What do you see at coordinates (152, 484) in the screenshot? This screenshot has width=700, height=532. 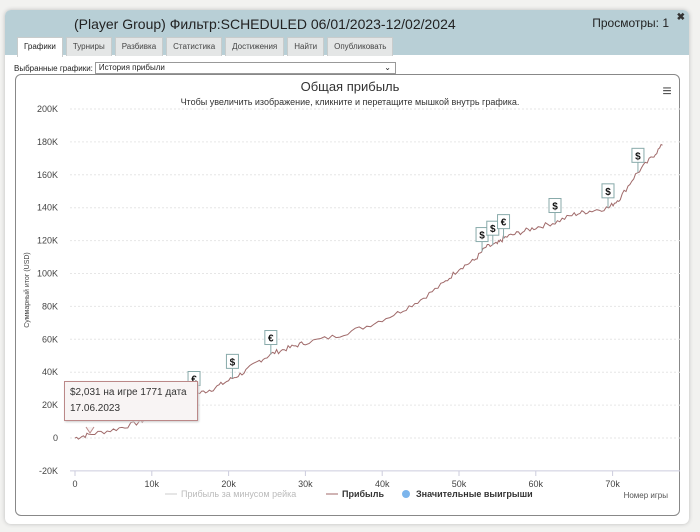 I see `x-tick-label: 10k` at bounding box center [152, 484].